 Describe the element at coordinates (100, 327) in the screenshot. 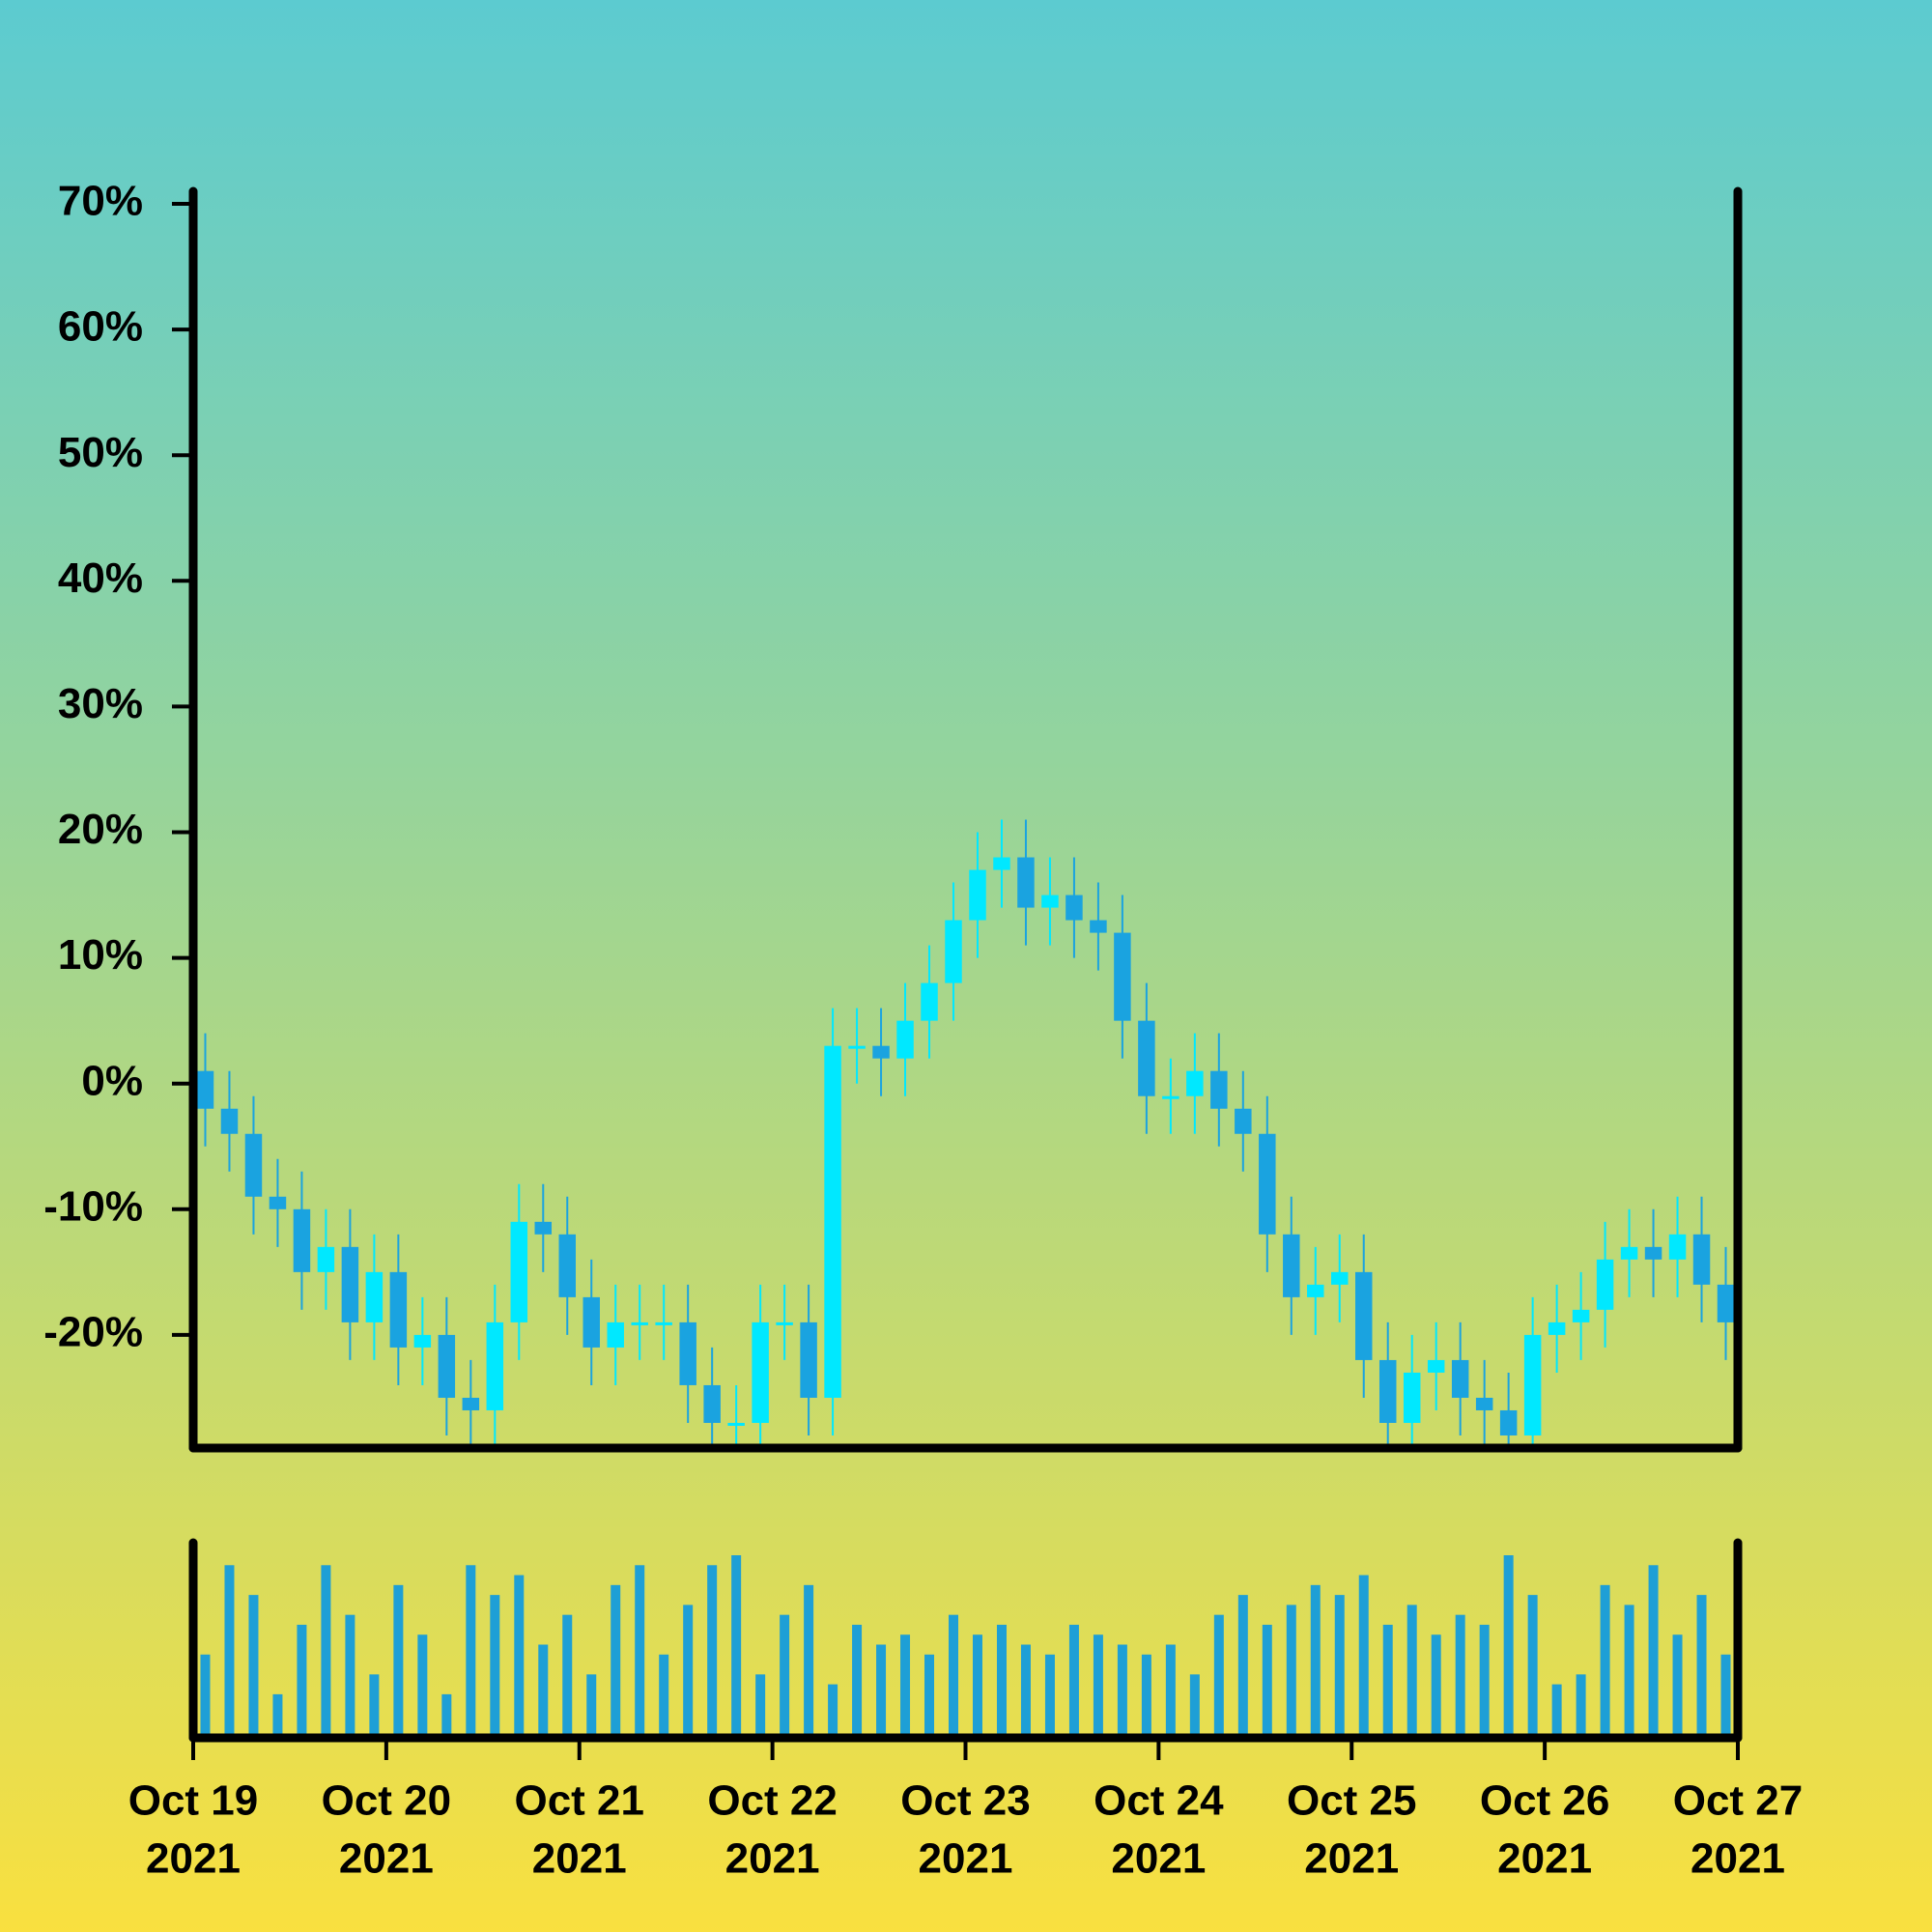

I see `y-tick-label: 60%` at that location.